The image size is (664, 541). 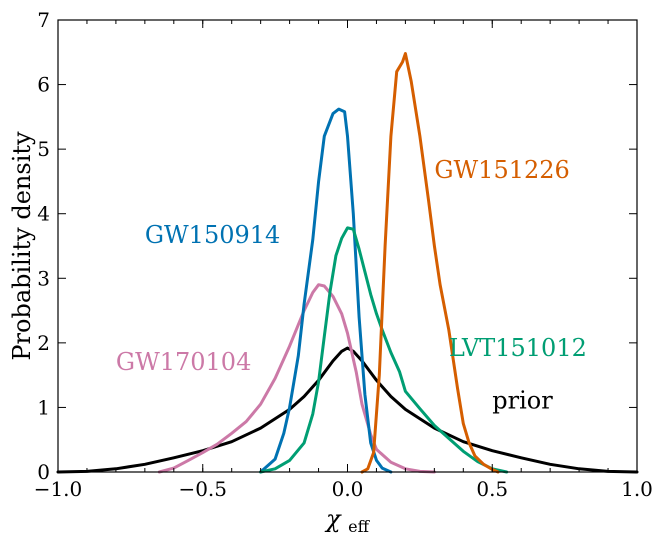 What do you see at coordinates (501, 170) in the screenshot?
I see `label-gw151226: GW151226` at bounding box center [501, 170].